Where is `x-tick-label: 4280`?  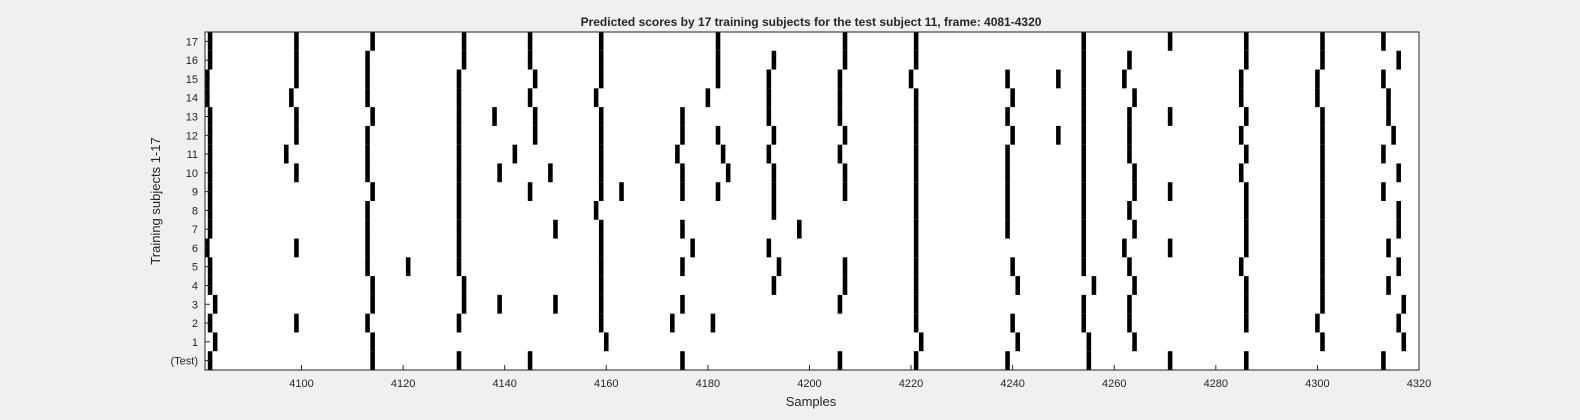
x-tick-label: 4280 is located at coordinates (1216, 384).